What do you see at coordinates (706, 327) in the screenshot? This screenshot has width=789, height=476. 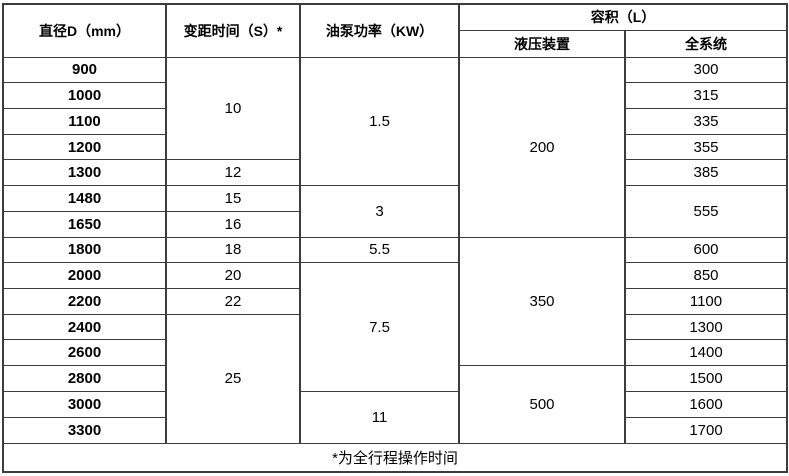 I see `cell-full-system: 1300` at bounding box center [706, 327].